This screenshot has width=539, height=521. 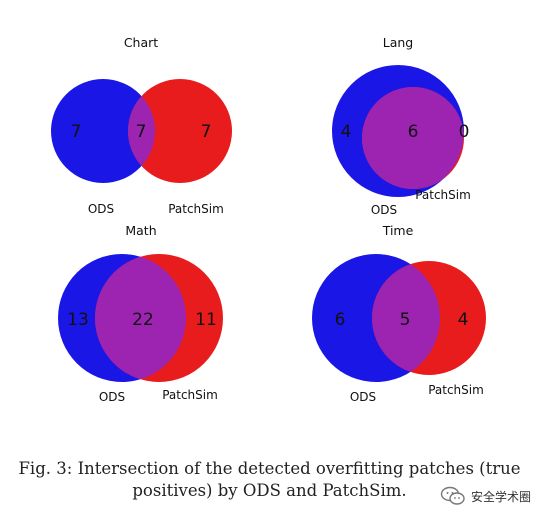 What do you see at coordinates (398, 230) in the screenshot?
I see `venn-time-title: Time` at bounding box center [398, 230].